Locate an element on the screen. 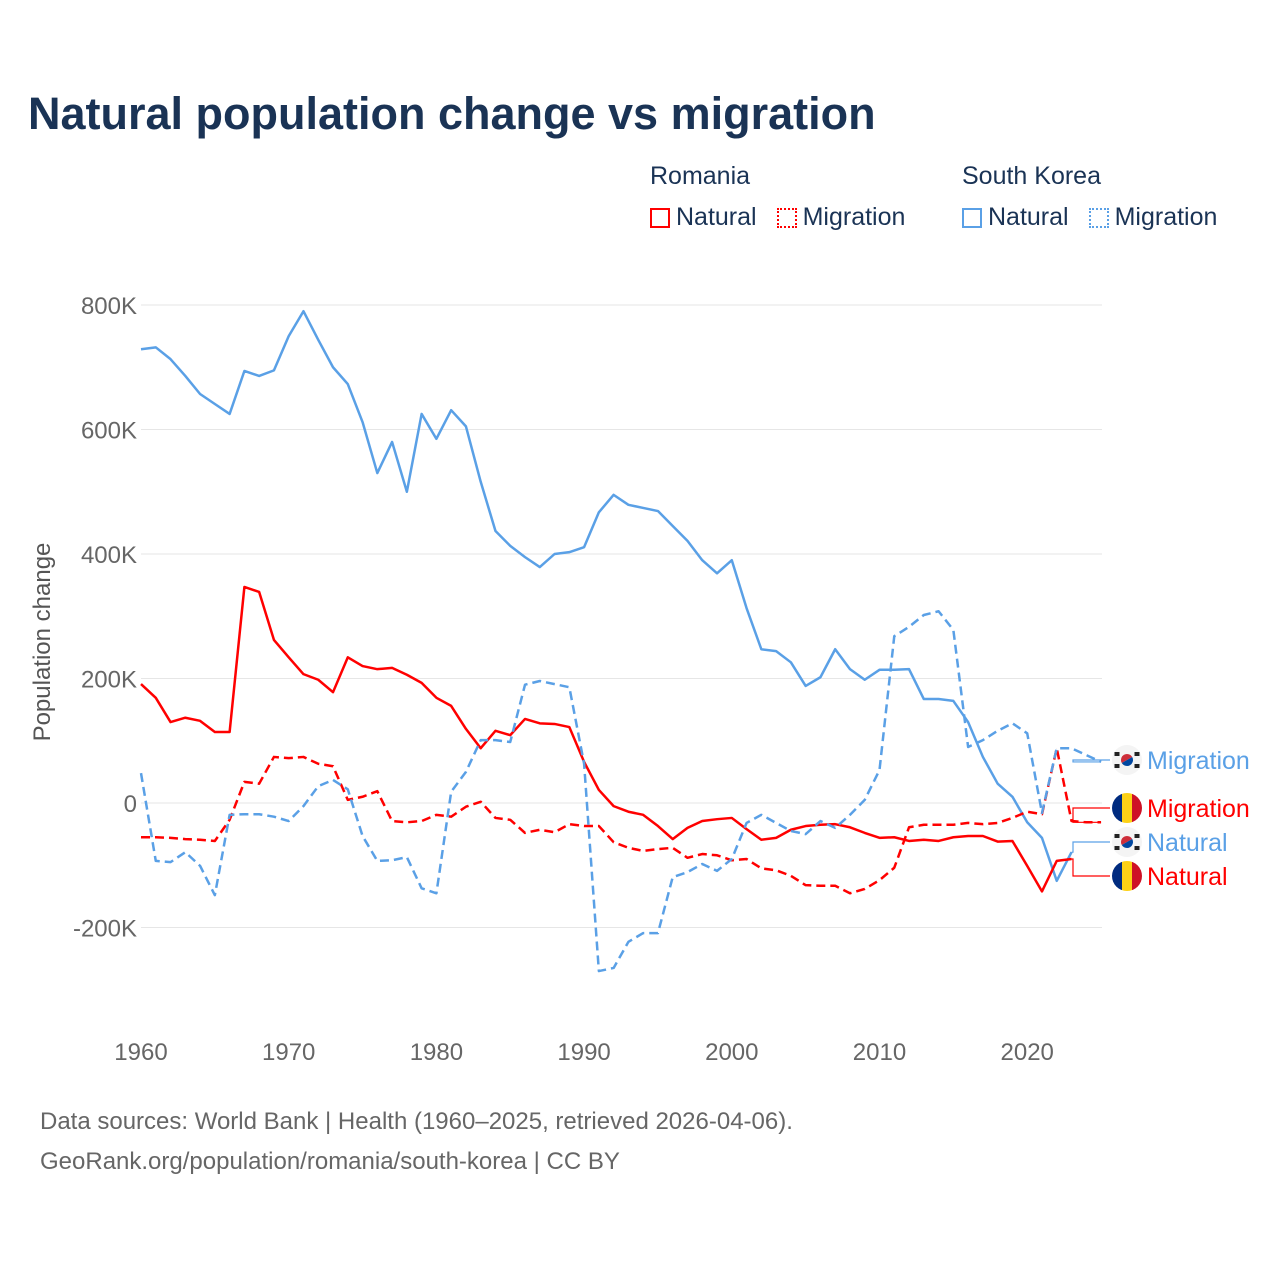 The height and width of the screenshot is (1280, 1280). series-line-romania-migration is located at coordinates (621, 820).